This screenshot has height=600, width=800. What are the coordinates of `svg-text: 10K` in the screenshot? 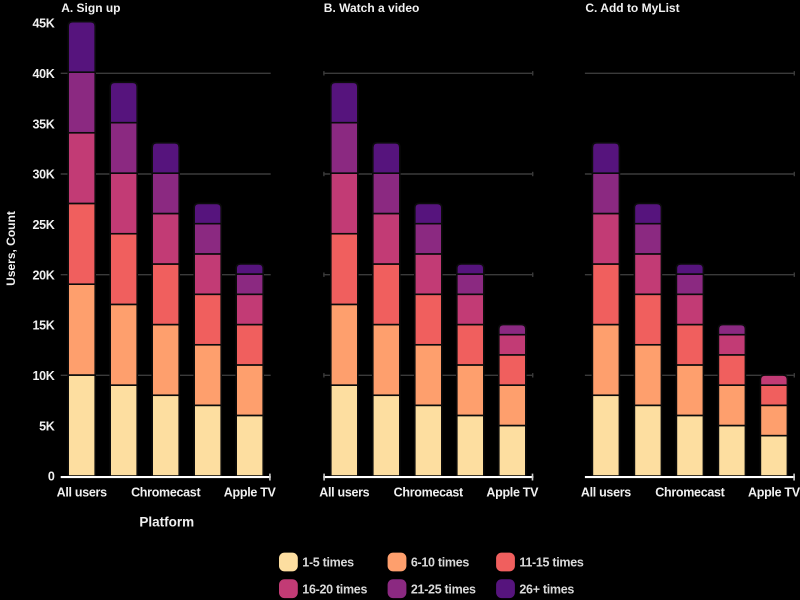 It's located at (43, 376).